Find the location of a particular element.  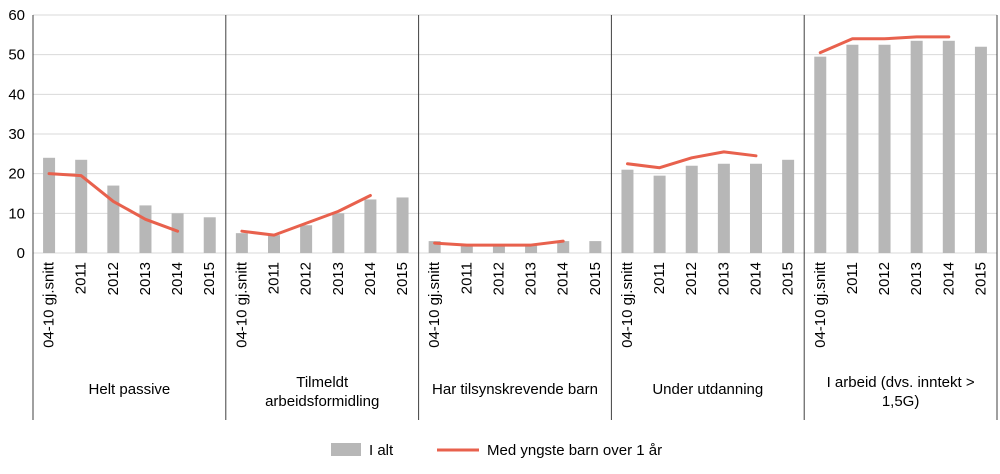

group-label: 1,5G) is located at coordinates (901, 401).